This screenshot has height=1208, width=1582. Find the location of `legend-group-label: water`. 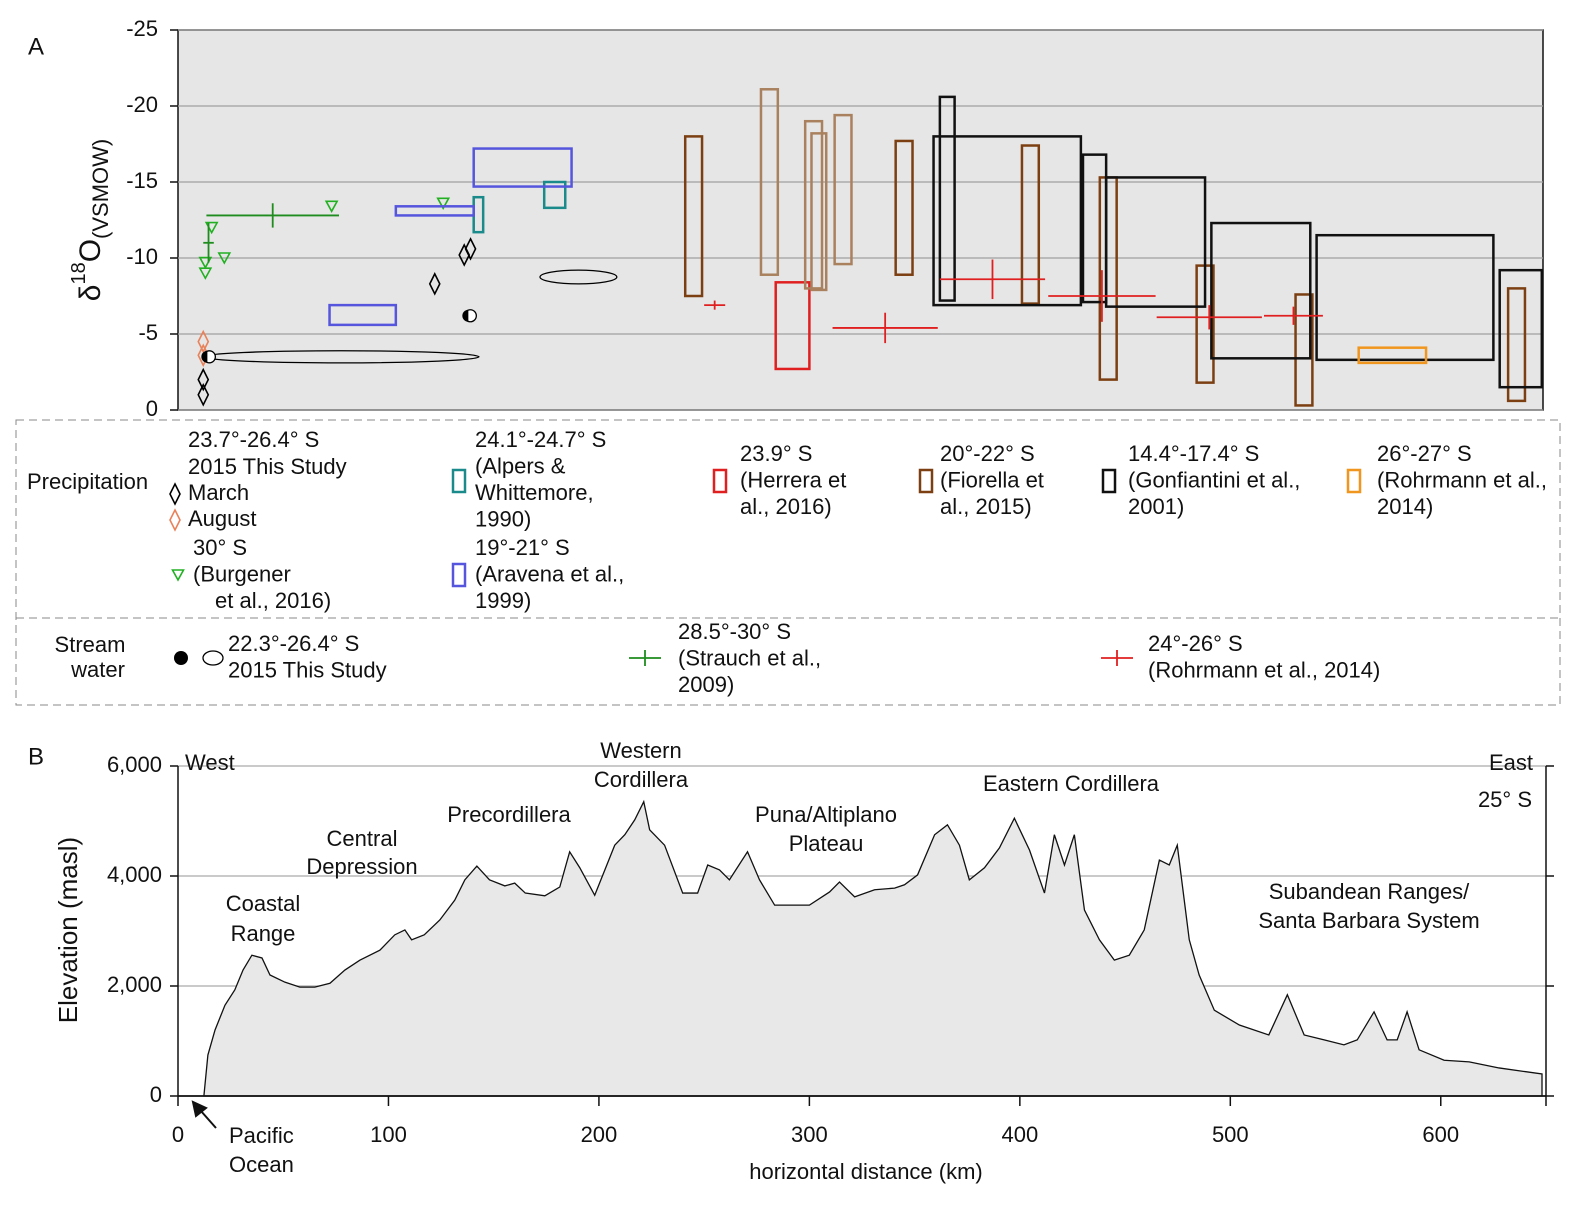

legend-group-label: water is located at coordinates (97, 669).